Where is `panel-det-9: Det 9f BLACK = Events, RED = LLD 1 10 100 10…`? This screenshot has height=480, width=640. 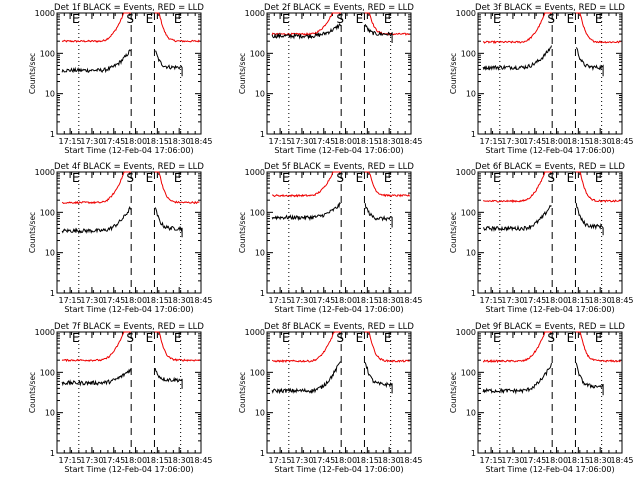
panel-det-9: Det 9f BLACK = Events, RED = LLD 1 10 100 10… is located at coordinates (541, 398).